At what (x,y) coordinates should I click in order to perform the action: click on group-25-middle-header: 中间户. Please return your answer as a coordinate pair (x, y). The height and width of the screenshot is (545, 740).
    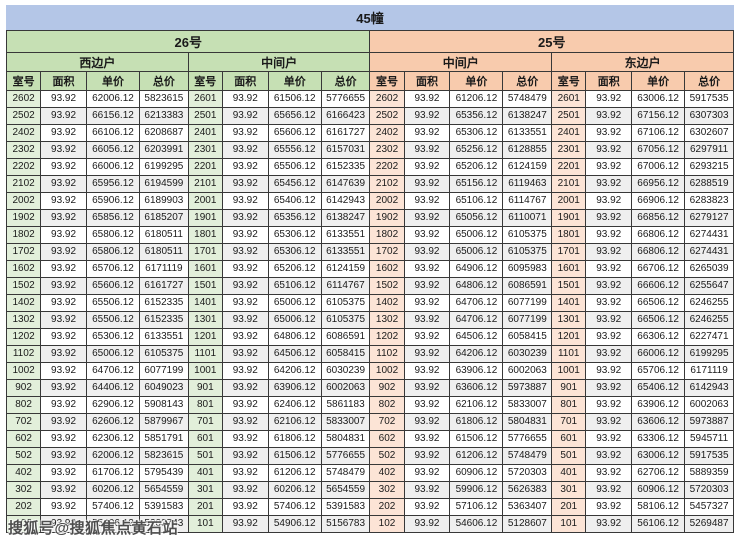
    Looking at the image, I should click on (461, 62).